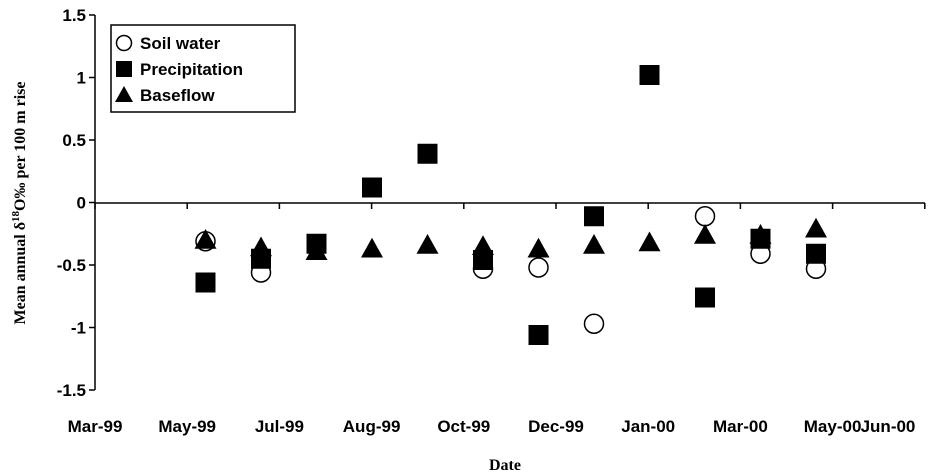 The image size is (936, 476). What do you see at coordinates (888, 426) in the screenshot?
I see `x-tick-label: Jun-00` at bounding box center [888, 426].